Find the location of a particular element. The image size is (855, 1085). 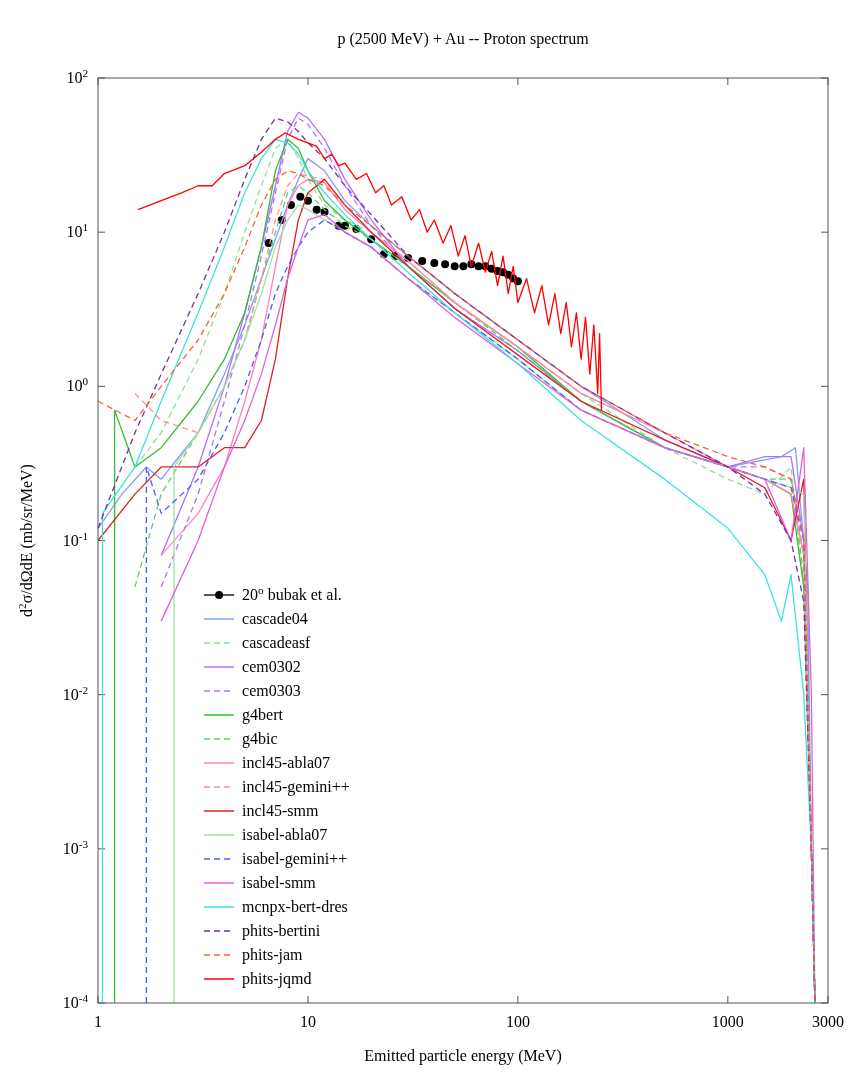

y-tick-label: 10$^{-3}$ is located at coordinates (75, 847).